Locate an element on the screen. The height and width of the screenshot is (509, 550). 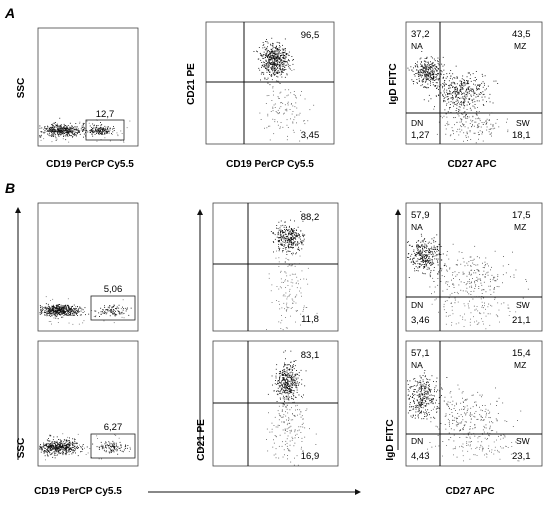
a3-xlabel: CD27 APC is located at coordinates (471, 164).